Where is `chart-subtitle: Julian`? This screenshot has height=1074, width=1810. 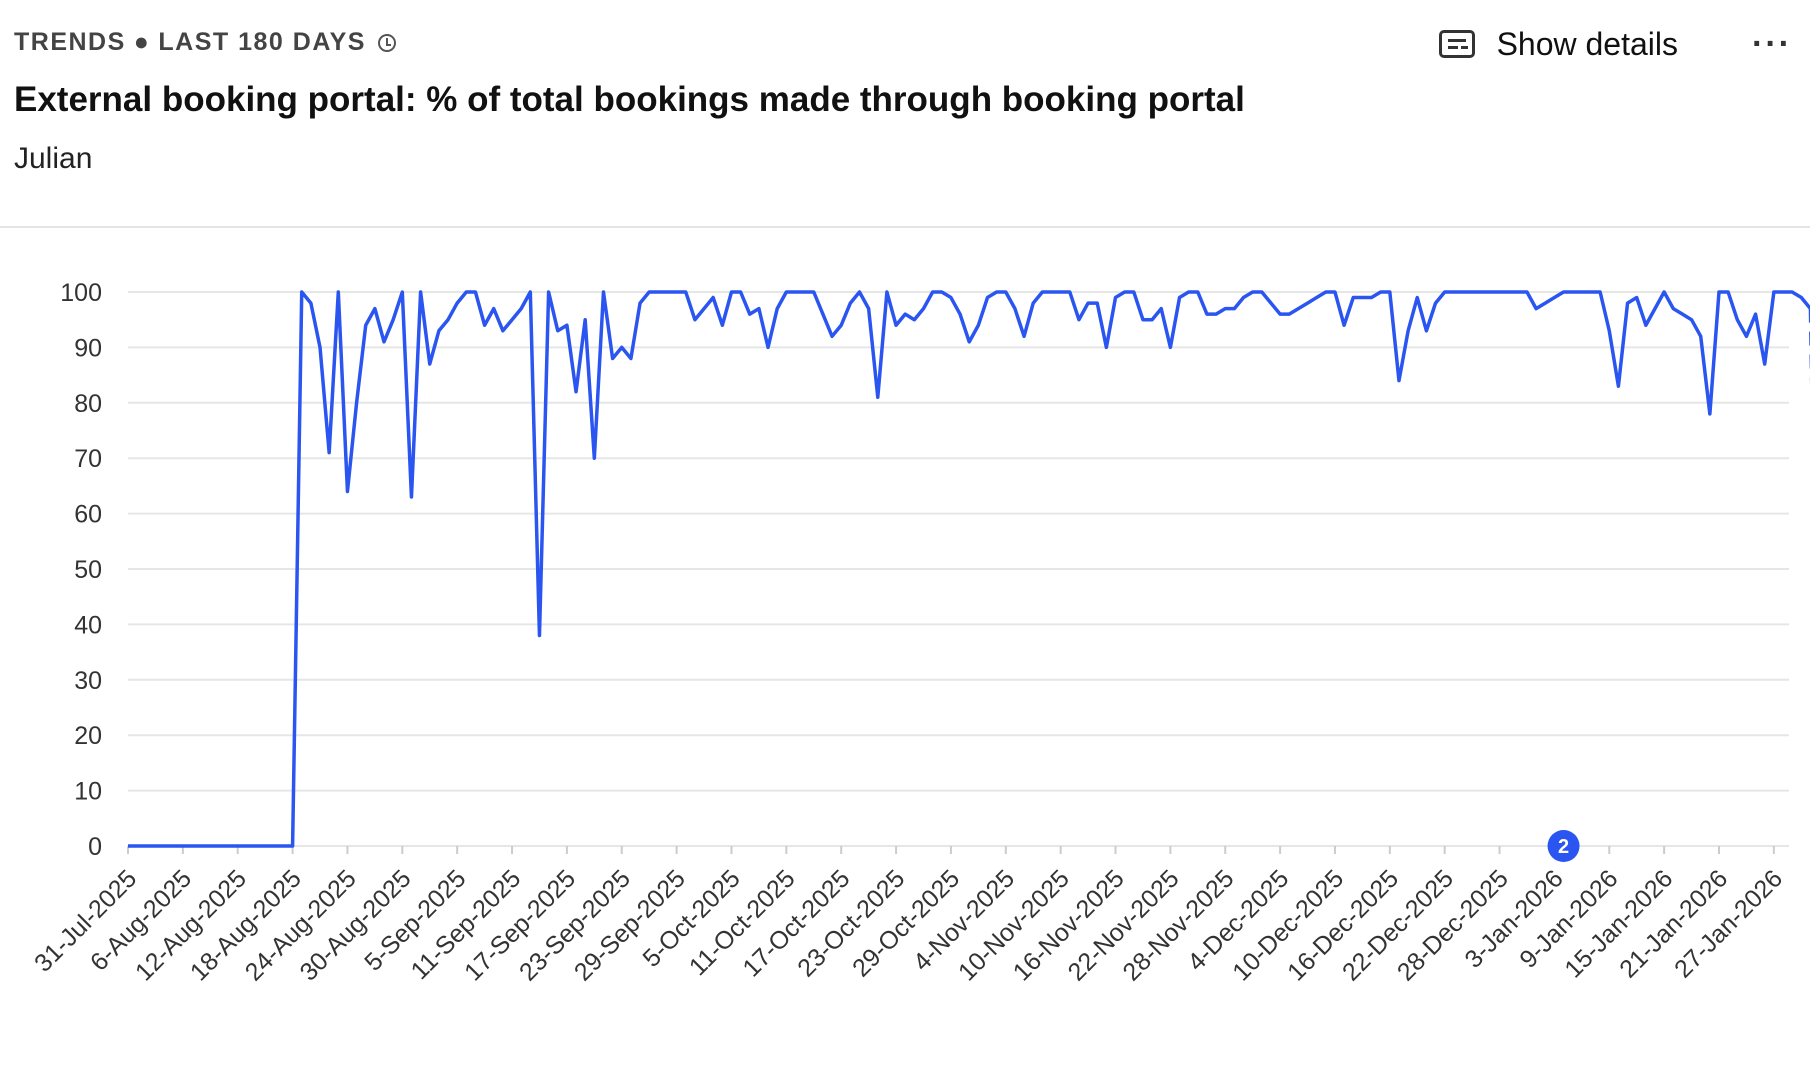
chart-subtitle: Julian is located at coordinates (53, 158).